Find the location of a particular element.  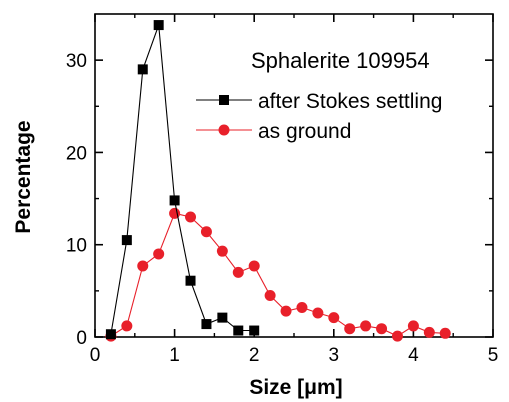

legend-entry-after-stokes-settling: after Stokes settling is located at coordinates (319, 101).